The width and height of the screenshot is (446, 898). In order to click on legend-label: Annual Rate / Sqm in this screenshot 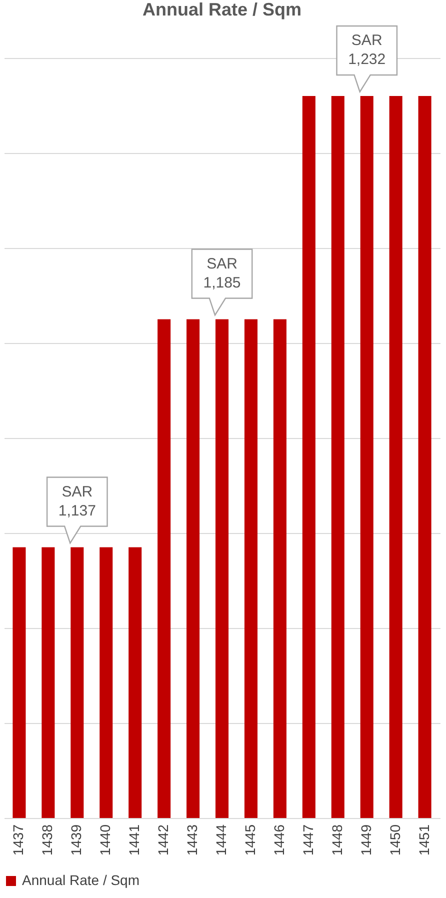, I will do `click(81, 880)`.